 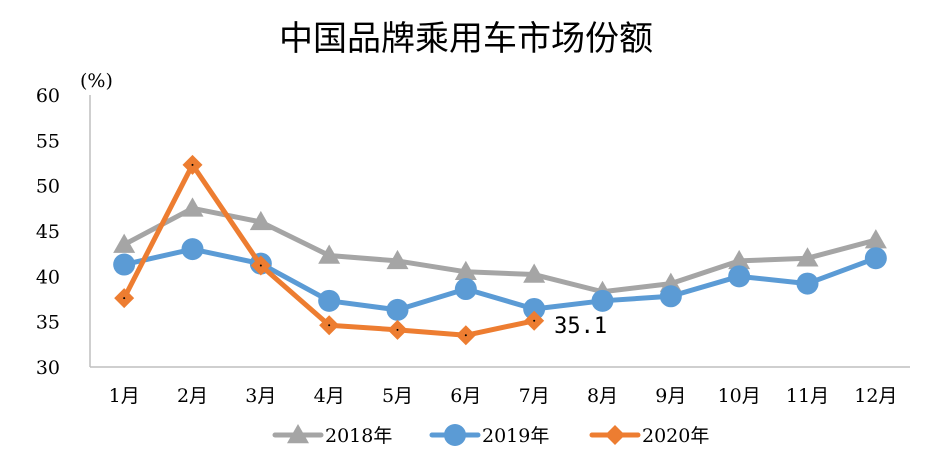 What do you see at coordinates (260, 396) in the screenshot?
I see `x-tick-label: 3月` at bounding box center [260, 396].